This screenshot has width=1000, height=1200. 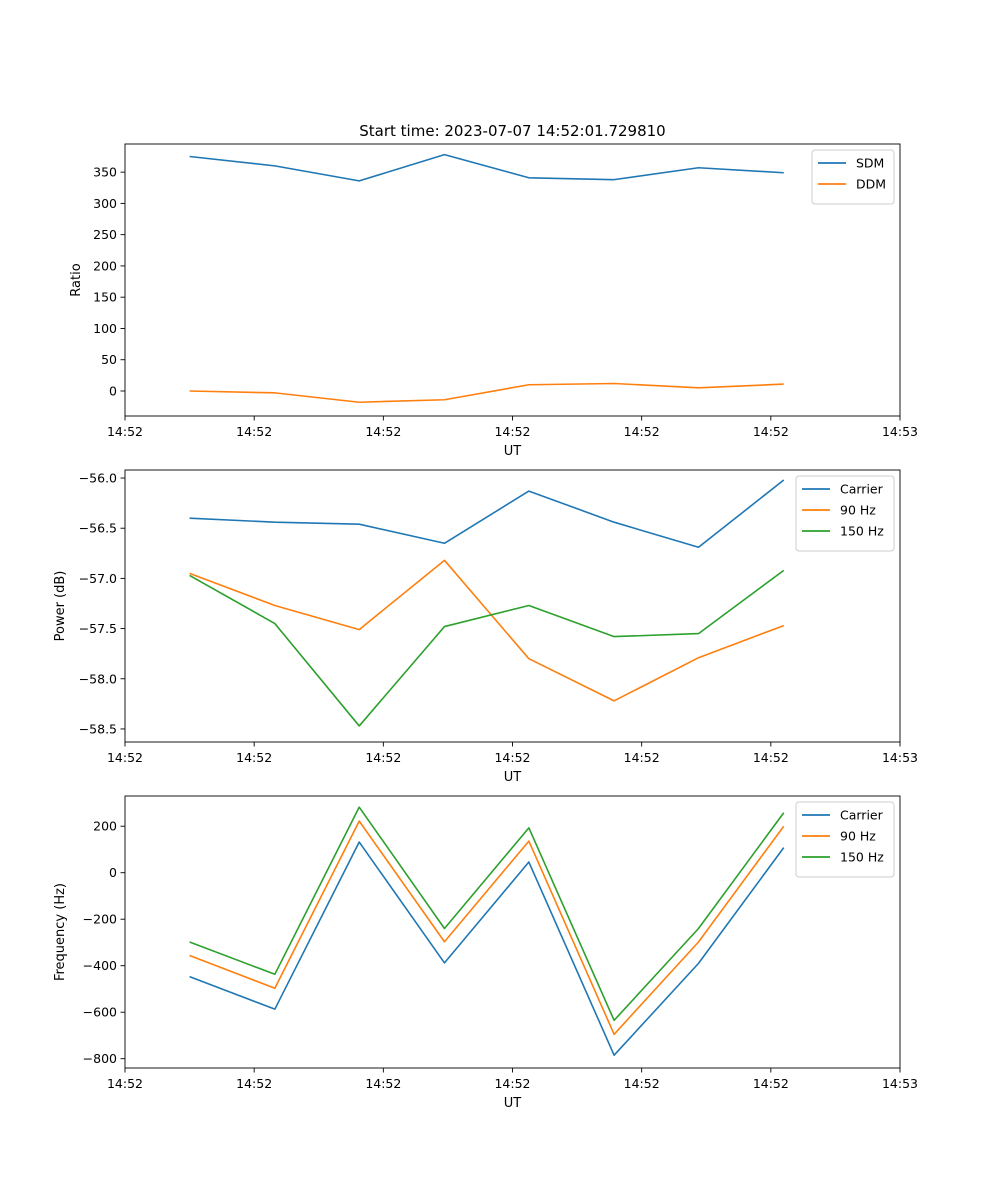 I want to click on y-tick-label: −57.5, so click(x=98, y=628).